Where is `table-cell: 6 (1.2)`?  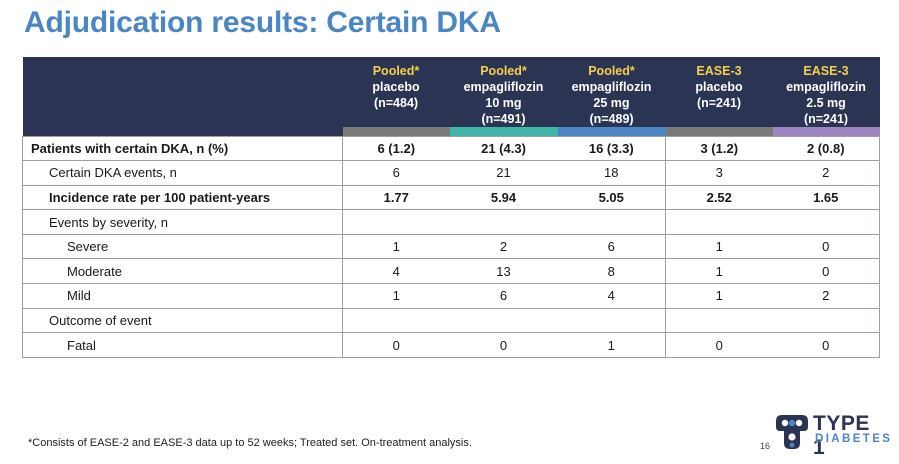
table-cell: 6 (1.2) is located at coordinates (396, 148).